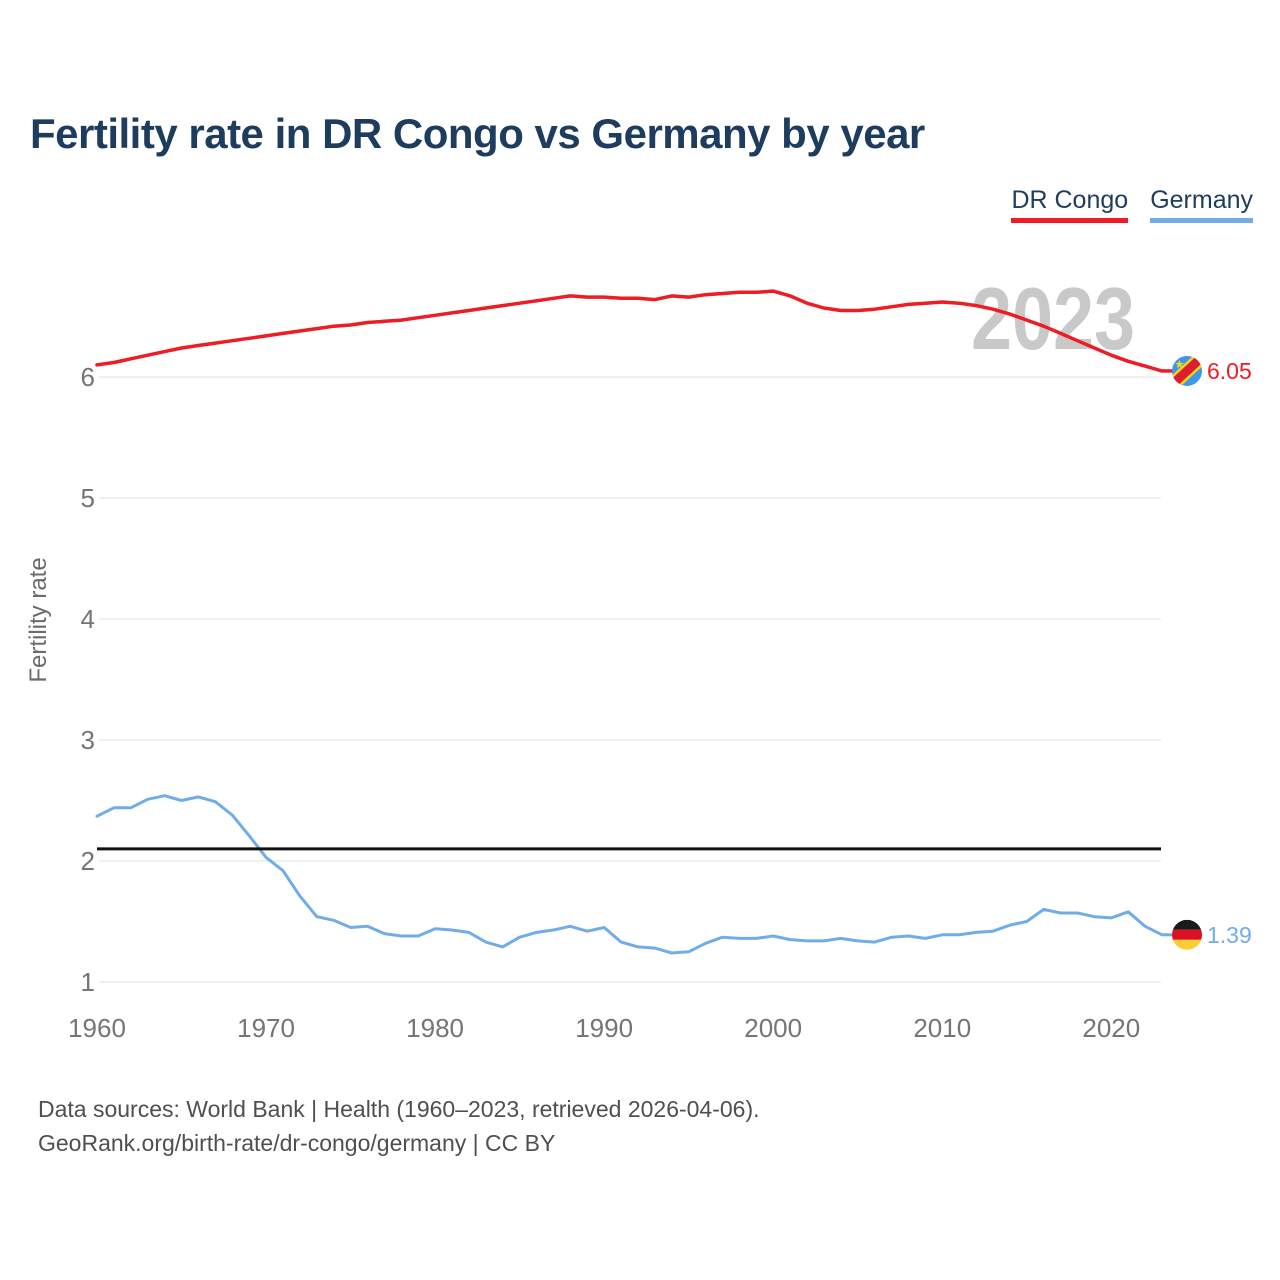 The image size is (1280, 1280). I want to click on dr-congo-flag-icon, so click(1187, 370).